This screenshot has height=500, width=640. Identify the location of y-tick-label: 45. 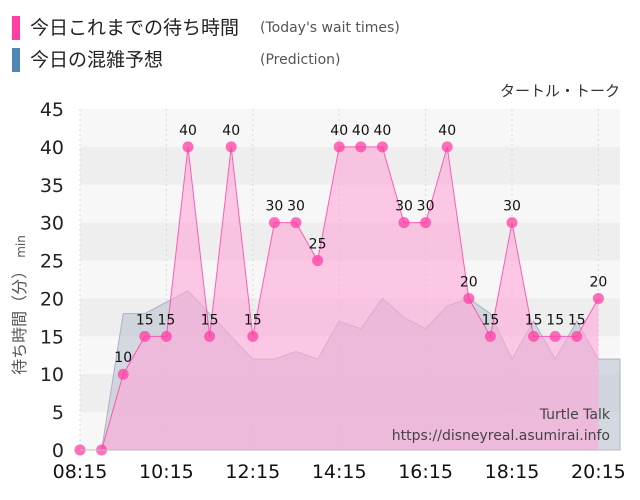
(52, 110).